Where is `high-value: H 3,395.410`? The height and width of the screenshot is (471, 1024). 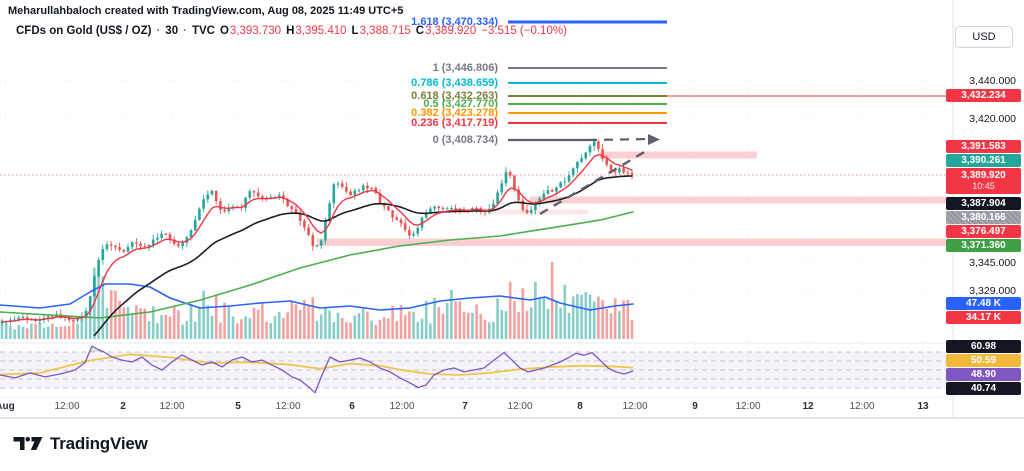
high-value: H 3,395.410 is located at coordinates (316, 31).